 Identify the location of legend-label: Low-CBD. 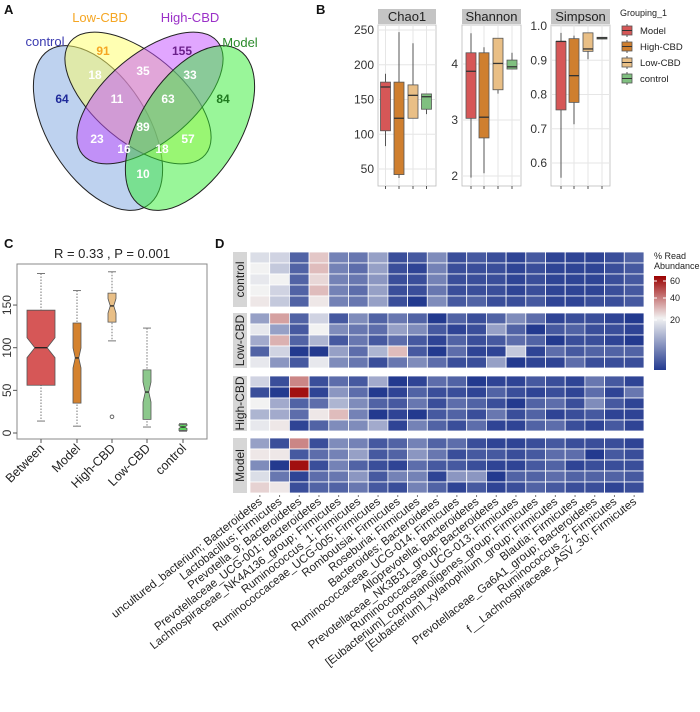
(660, 63).